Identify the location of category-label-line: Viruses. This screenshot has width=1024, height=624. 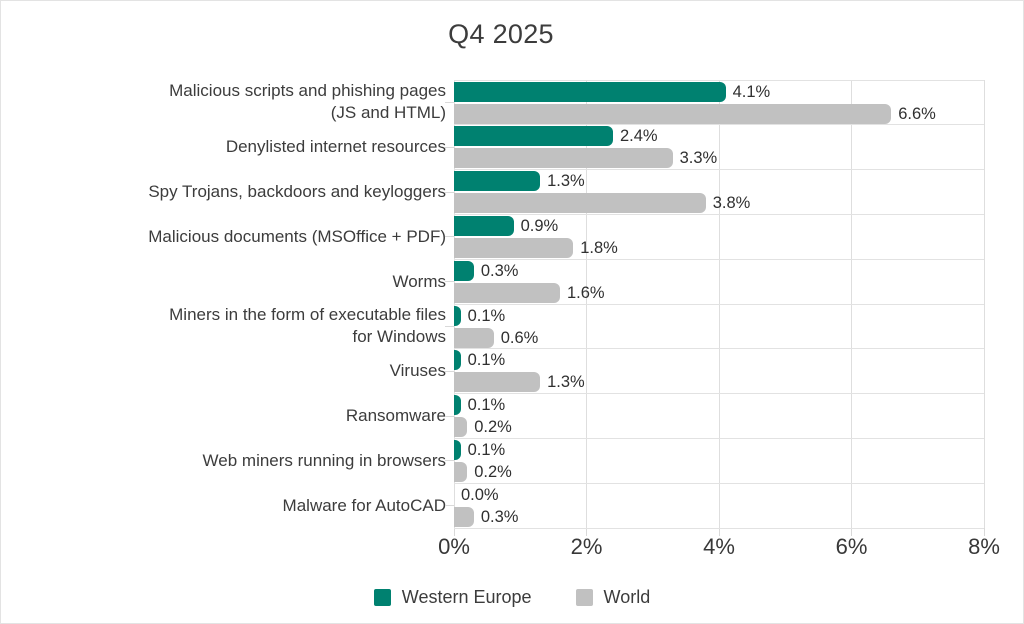
(417, 371).